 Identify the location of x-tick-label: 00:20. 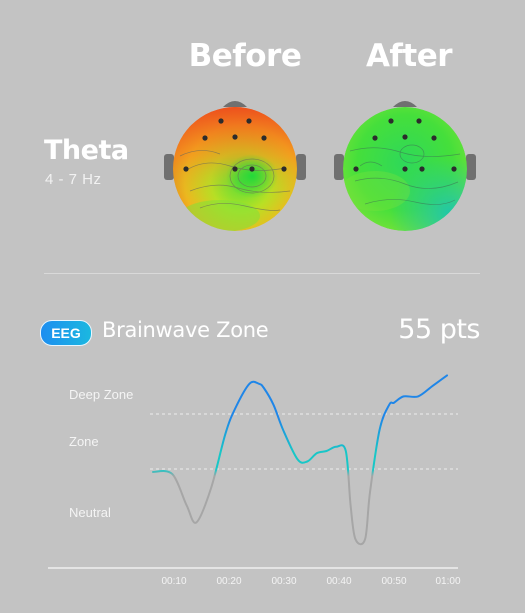
(228, 581).